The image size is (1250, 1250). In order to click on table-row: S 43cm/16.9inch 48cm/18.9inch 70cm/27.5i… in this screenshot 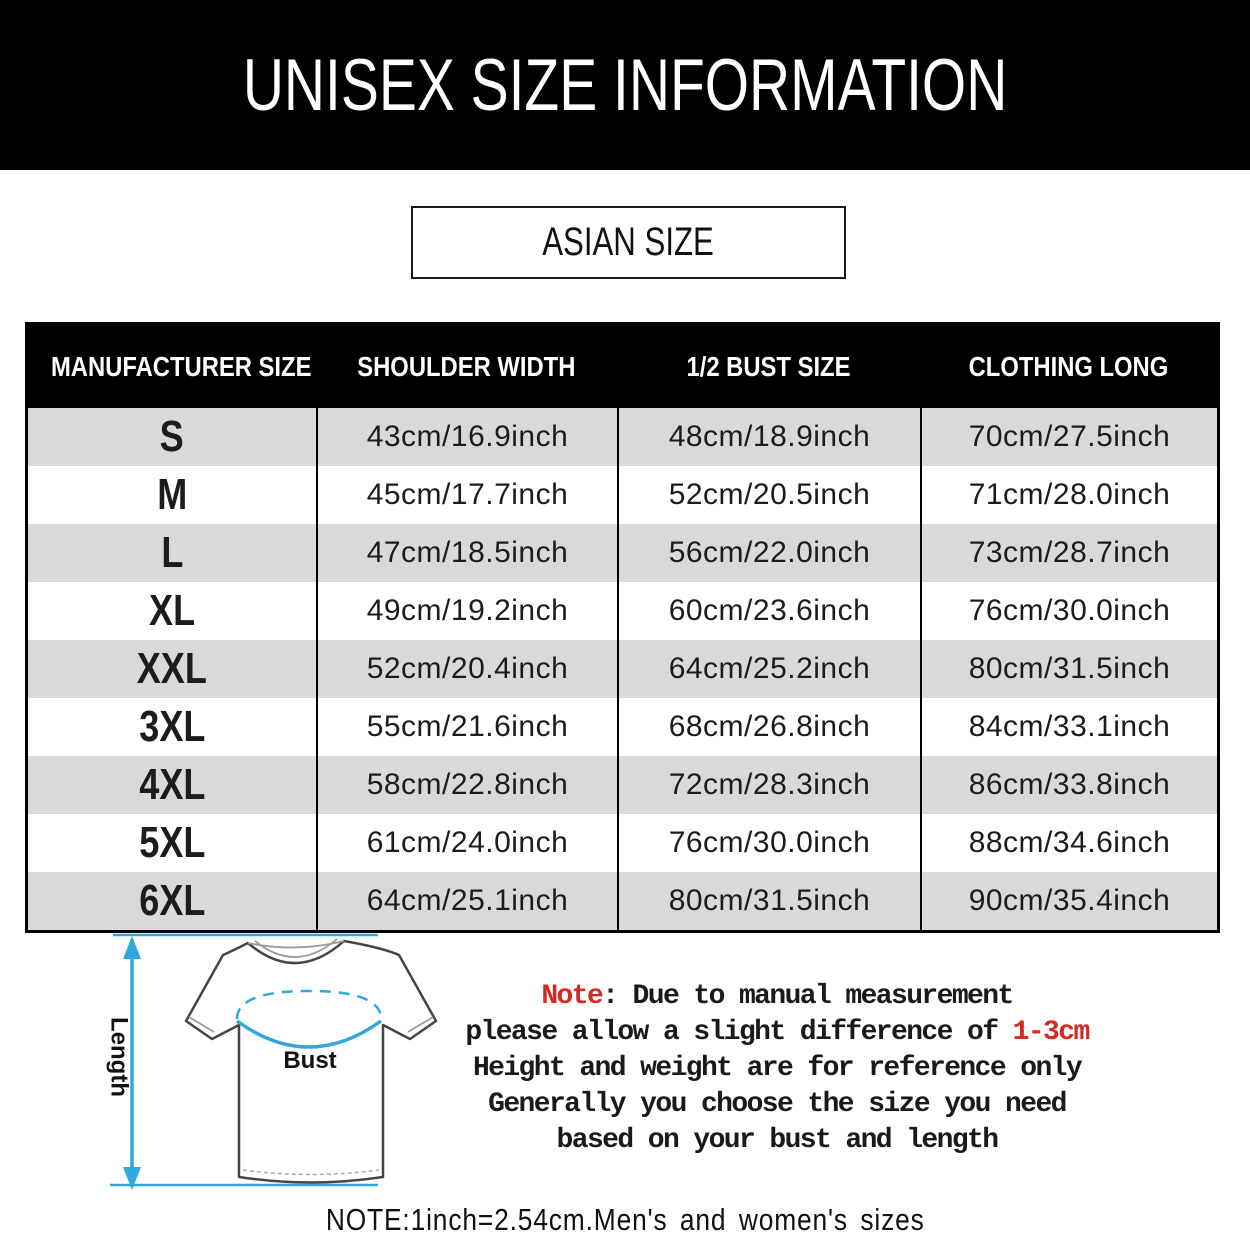, I will do `click(622, 437)`.